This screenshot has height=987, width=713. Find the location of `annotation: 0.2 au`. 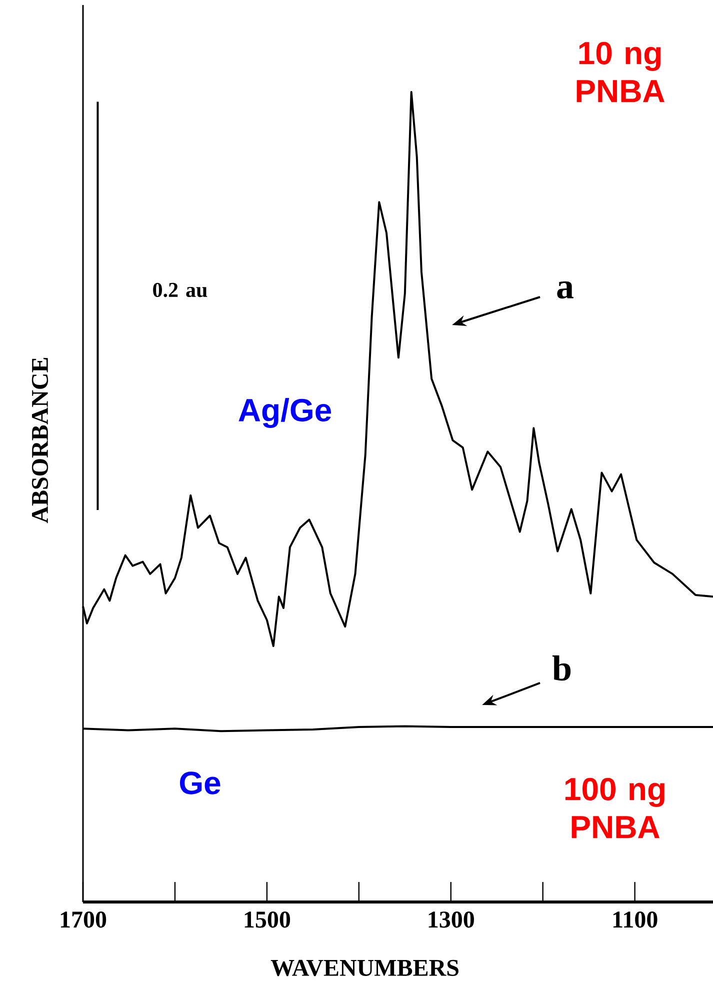

annotation: 0.2 au is located at coordinates (180, 290).